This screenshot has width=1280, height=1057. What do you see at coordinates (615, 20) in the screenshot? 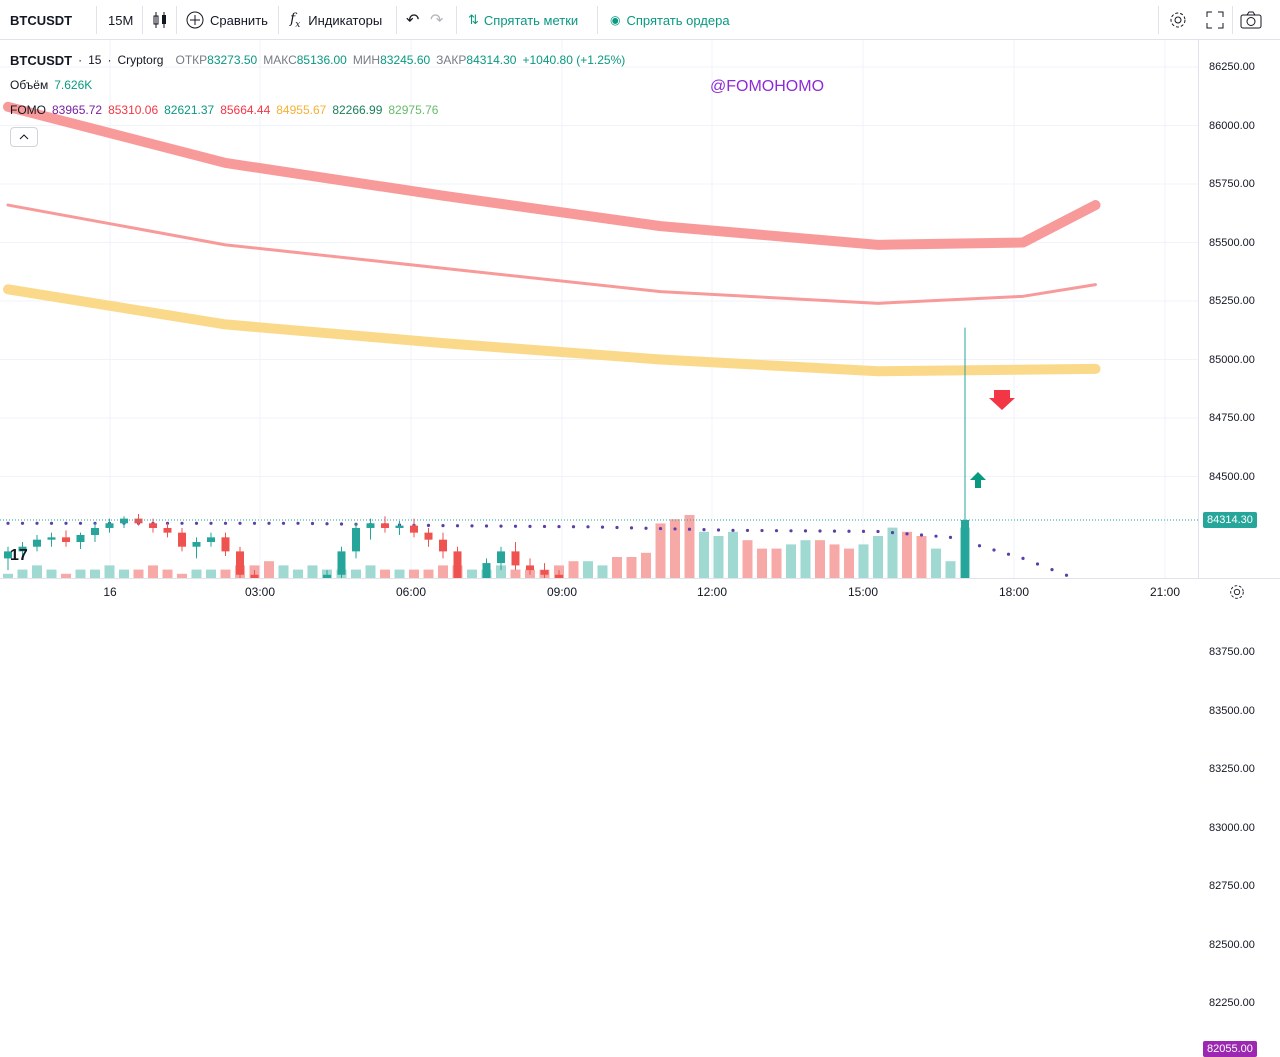
I see `orders-icon: ◉` at bounding box center [615, 20].